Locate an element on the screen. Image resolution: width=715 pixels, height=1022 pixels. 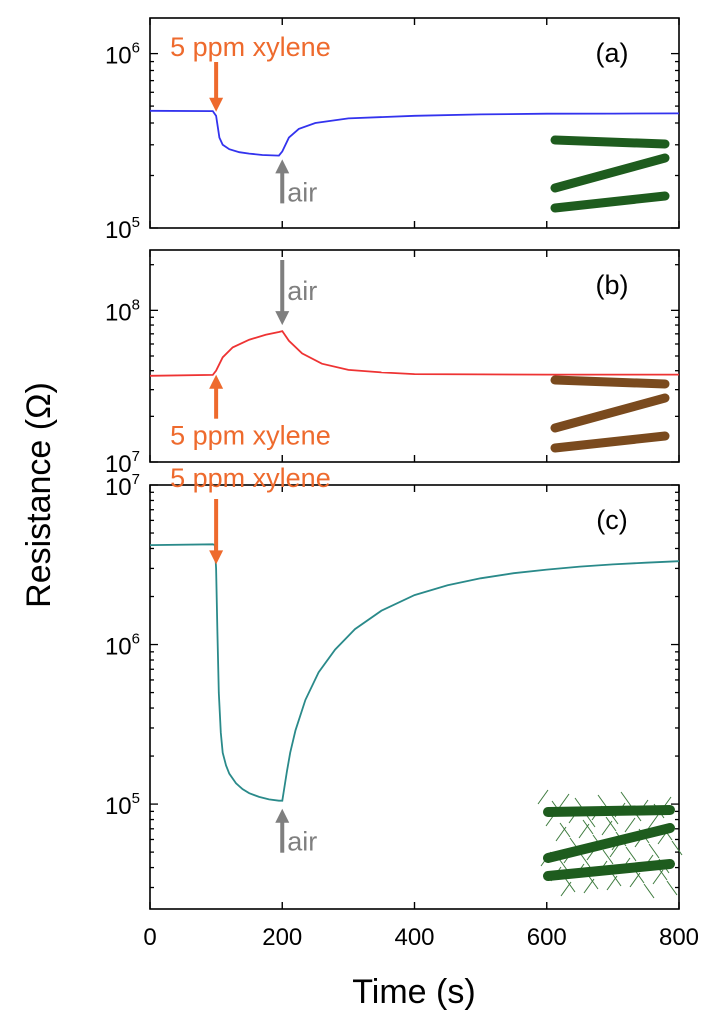
x-tick-label: 200 is located at coordinates (282, 937).